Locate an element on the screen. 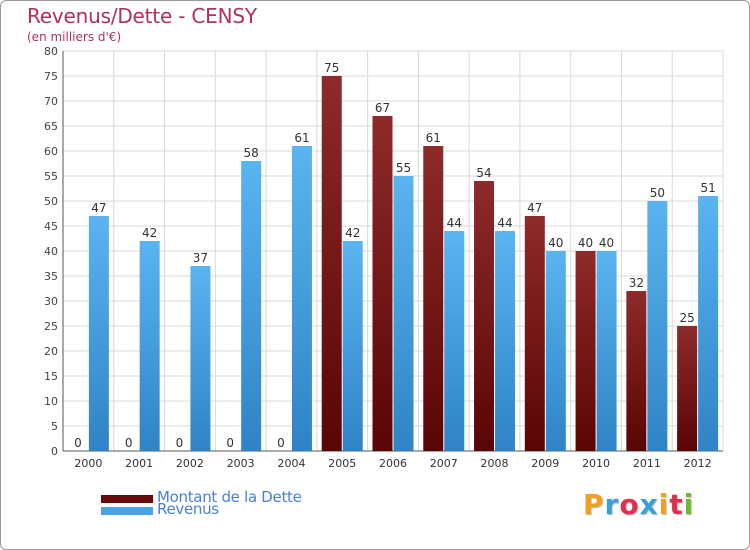 The image size is (750, 550). data-label-debt: 61 is located at coordinates (433, 138).